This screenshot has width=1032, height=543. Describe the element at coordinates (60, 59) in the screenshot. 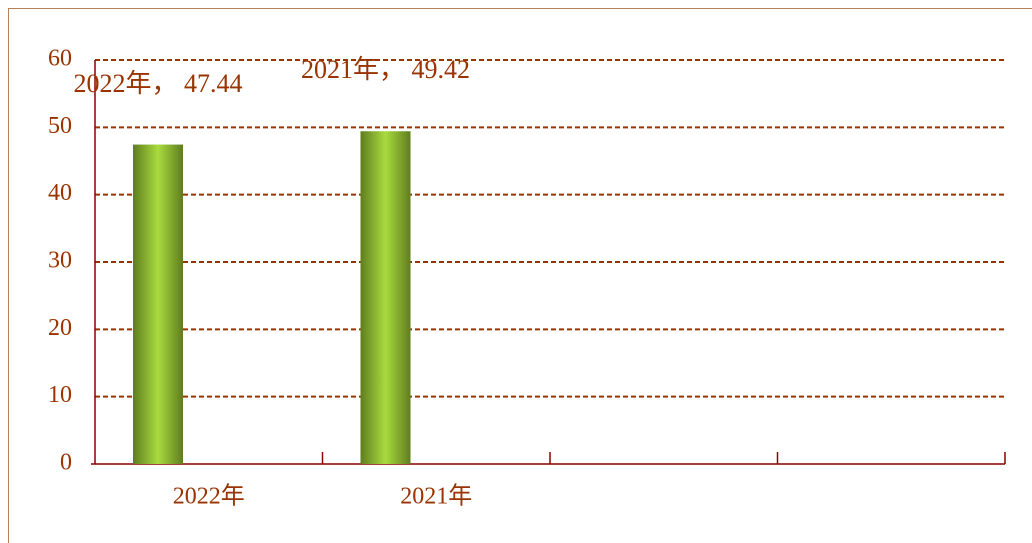

I see `y-tick-label: 60` at that location.